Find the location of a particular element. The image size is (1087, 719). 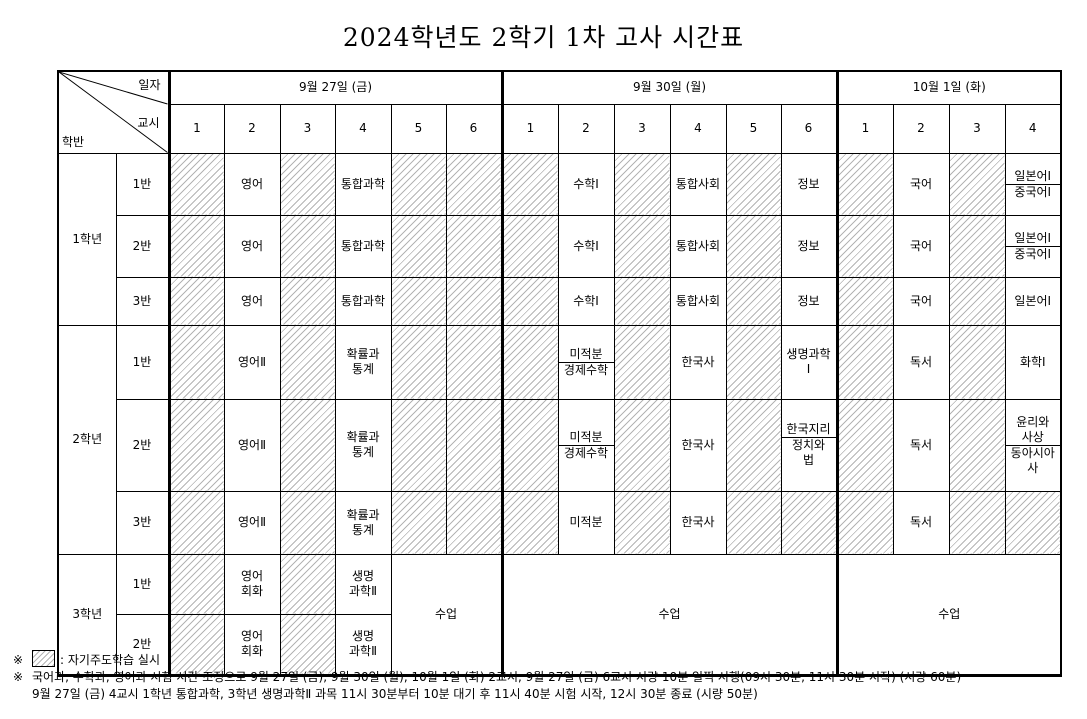

row-g2-c2: 2반 영어Ⅱ 확률과 통계 미적분 경제수학 한국사 한국지리 정치와 법 독서 is located at coordinates (560, 445).